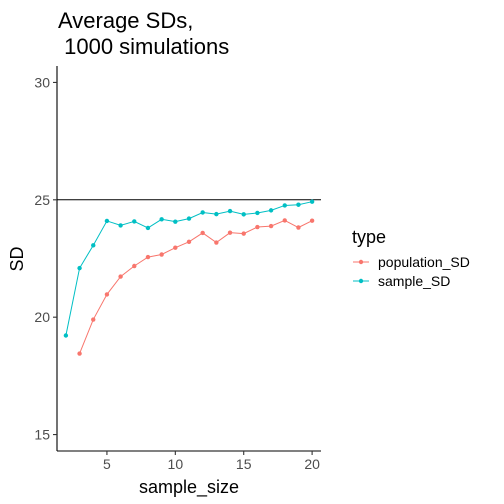  I want to click on y-axis-title: SD, so click(17, 258).